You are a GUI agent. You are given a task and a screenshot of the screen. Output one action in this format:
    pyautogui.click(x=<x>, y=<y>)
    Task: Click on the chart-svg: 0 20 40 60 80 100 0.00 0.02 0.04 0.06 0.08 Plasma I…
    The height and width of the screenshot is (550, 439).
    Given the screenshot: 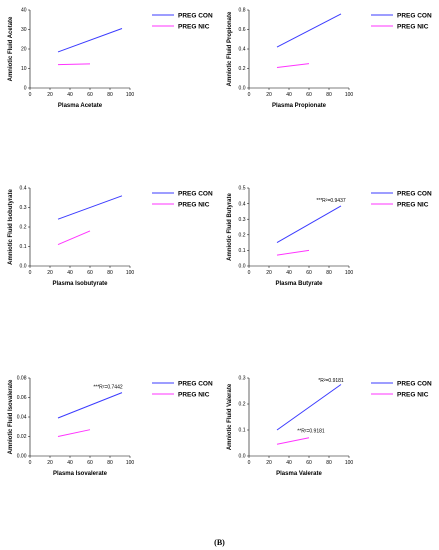 What is the action you would take?
    pyautogui.click(x=110, y=426)
    